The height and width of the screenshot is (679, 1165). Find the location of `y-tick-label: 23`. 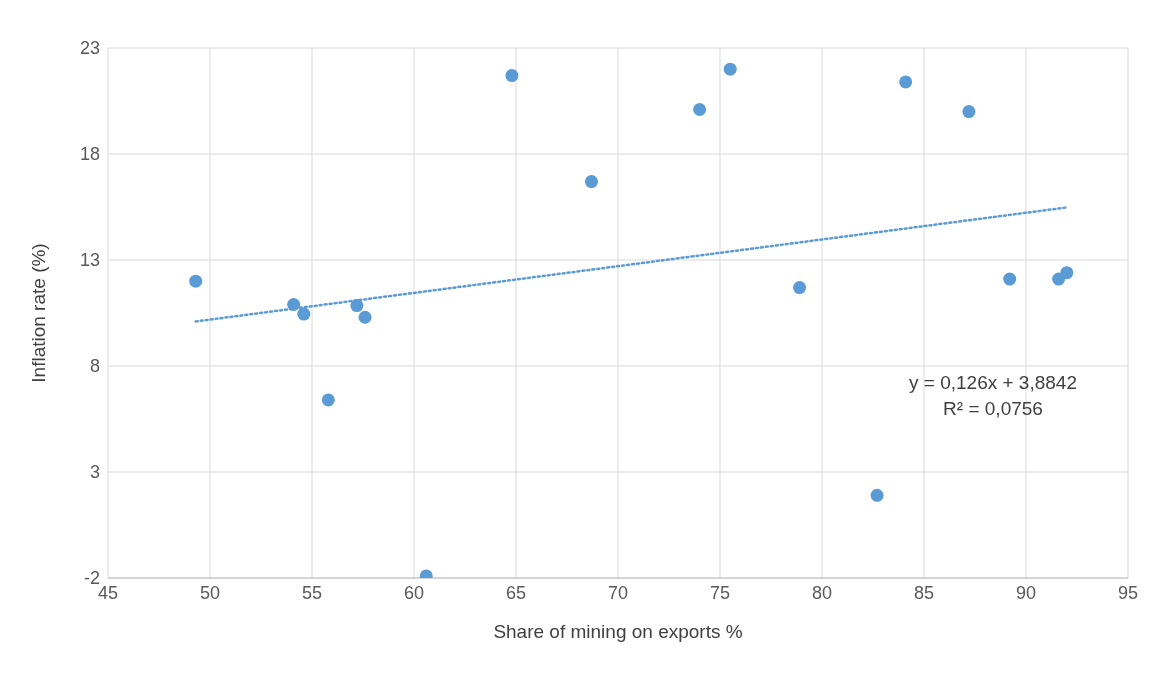

y-tick-label: 23 is located at coordinates (89, 48).